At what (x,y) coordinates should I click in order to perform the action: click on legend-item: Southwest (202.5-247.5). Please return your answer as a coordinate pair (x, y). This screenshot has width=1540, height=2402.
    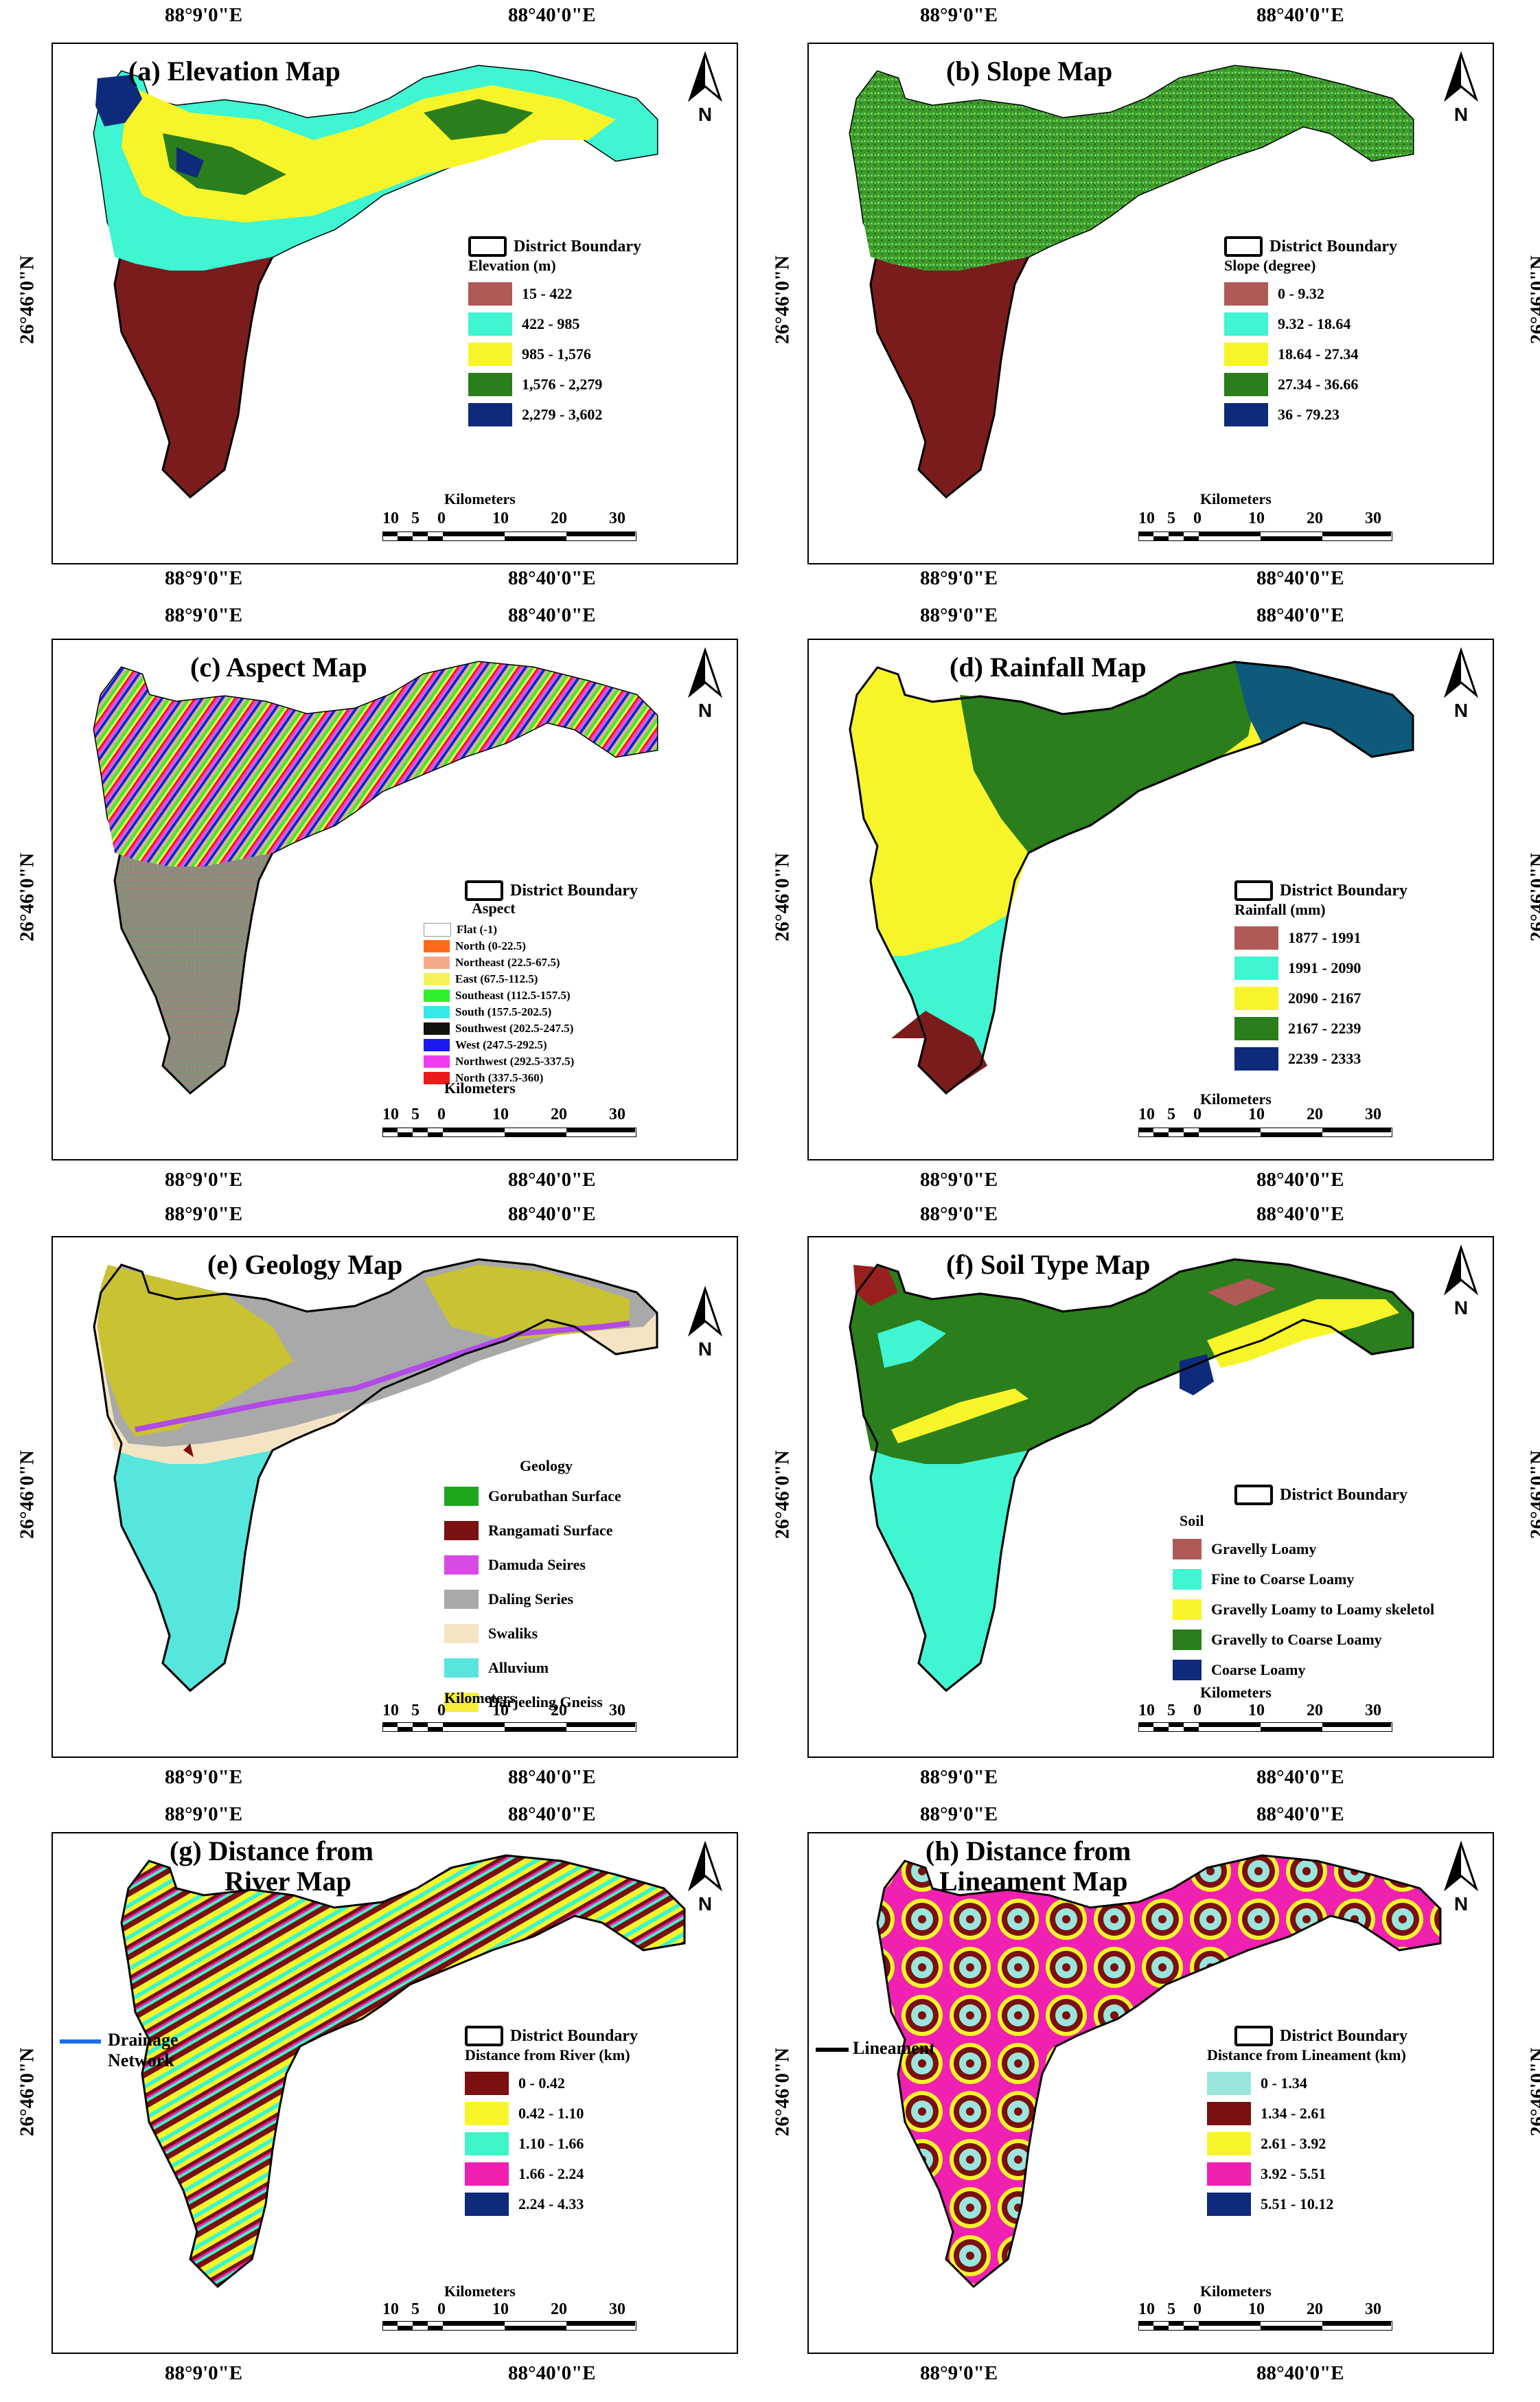
    Looking at the image, I should click on (499, 1028).